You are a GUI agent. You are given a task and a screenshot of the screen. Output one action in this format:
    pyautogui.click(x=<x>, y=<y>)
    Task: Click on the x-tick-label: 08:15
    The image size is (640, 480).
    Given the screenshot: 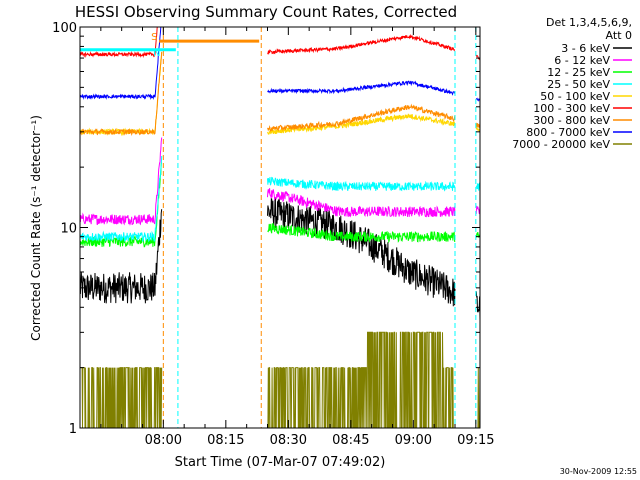 What is the action you would take?
    pyautogui.click(x=225, y=440)
    